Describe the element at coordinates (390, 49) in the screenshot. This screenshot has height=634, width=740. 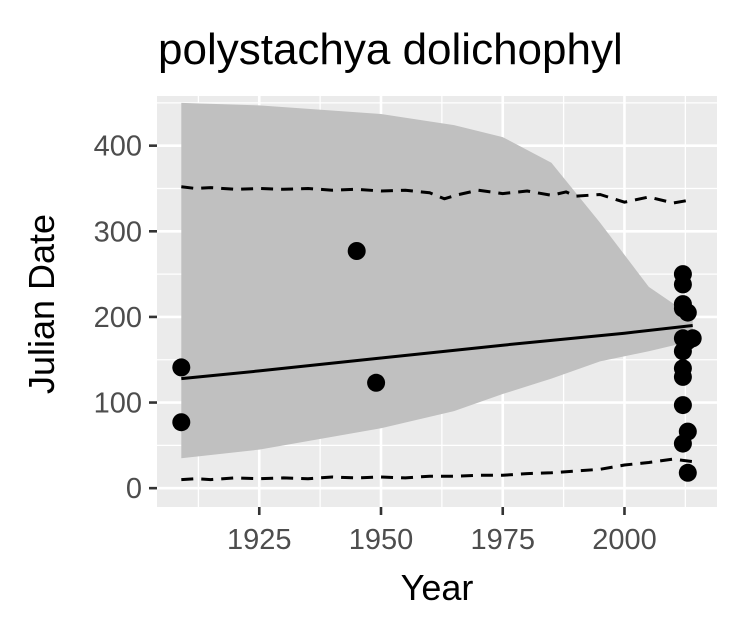
I see `chart-title: polystachya dolichophyl` at that location.